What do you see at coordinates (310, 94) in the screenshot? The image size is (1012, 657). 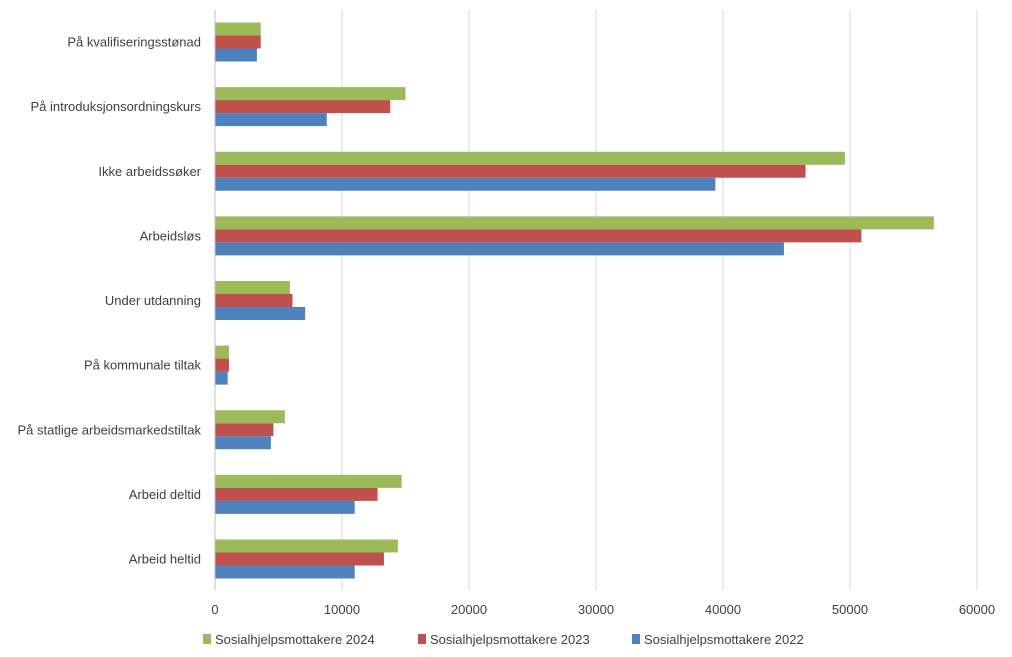 I see `bar-pa-introduksjonsordningskurs-sosialhjelpsmottakere-2024` at bounding box center [310, 94].